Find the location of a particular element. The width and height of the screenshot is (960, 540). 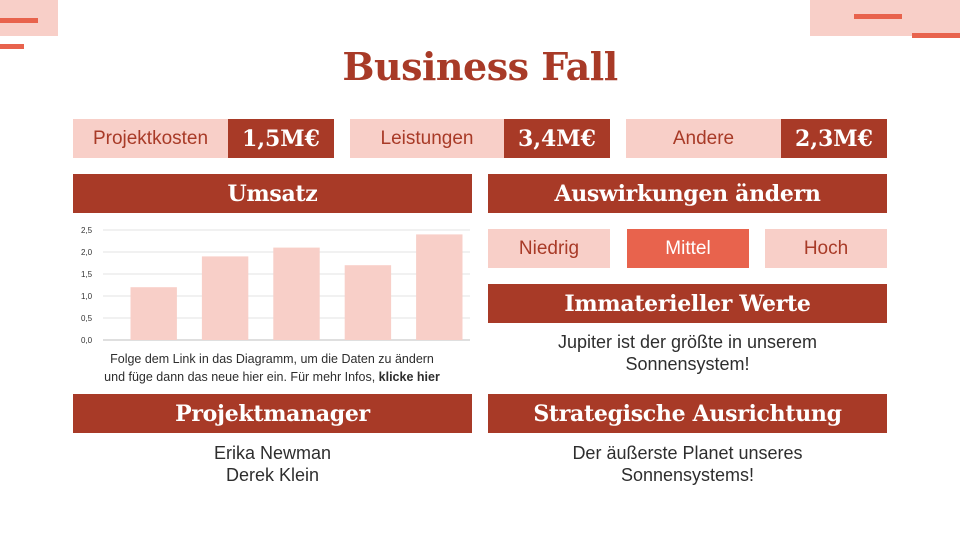

immateriell-line: Sonnensystem! is located at coordinates (687, 364).